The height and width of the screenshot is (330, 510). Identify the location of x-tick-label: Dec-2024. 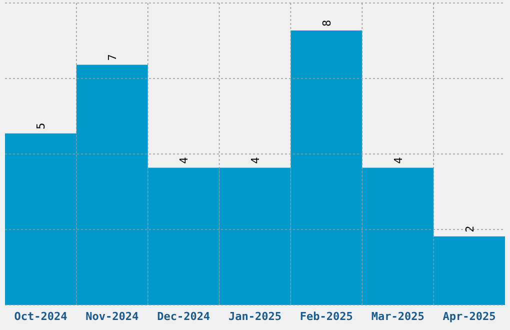
(183, 316).